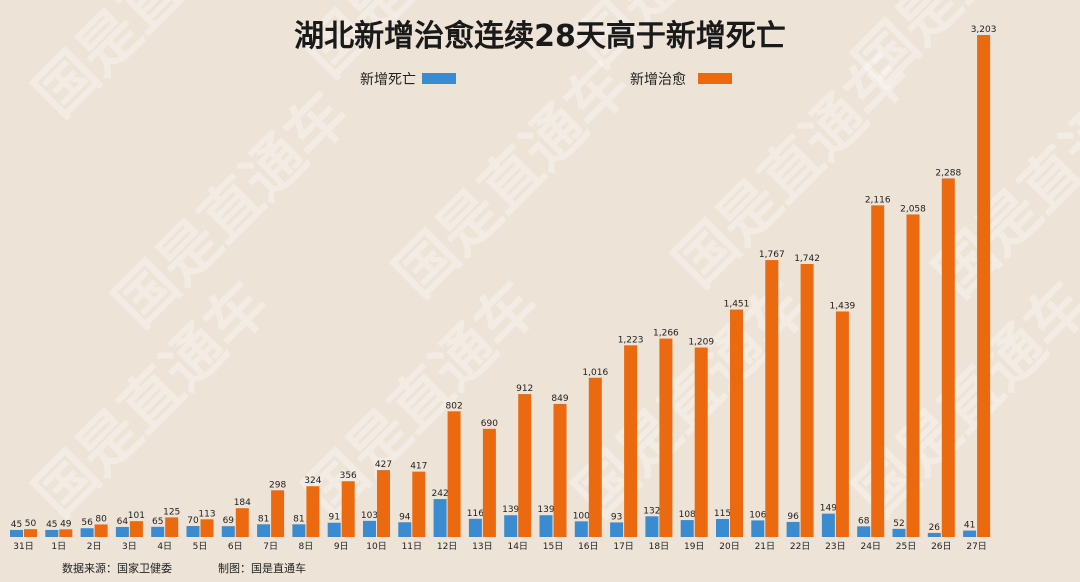 The height and width of the screenshot is (582, 1080). What do you see at coordinates (835, 546) in the screenshot?
I see `x-tick-label: 23日` at bounding box center [835, 546].